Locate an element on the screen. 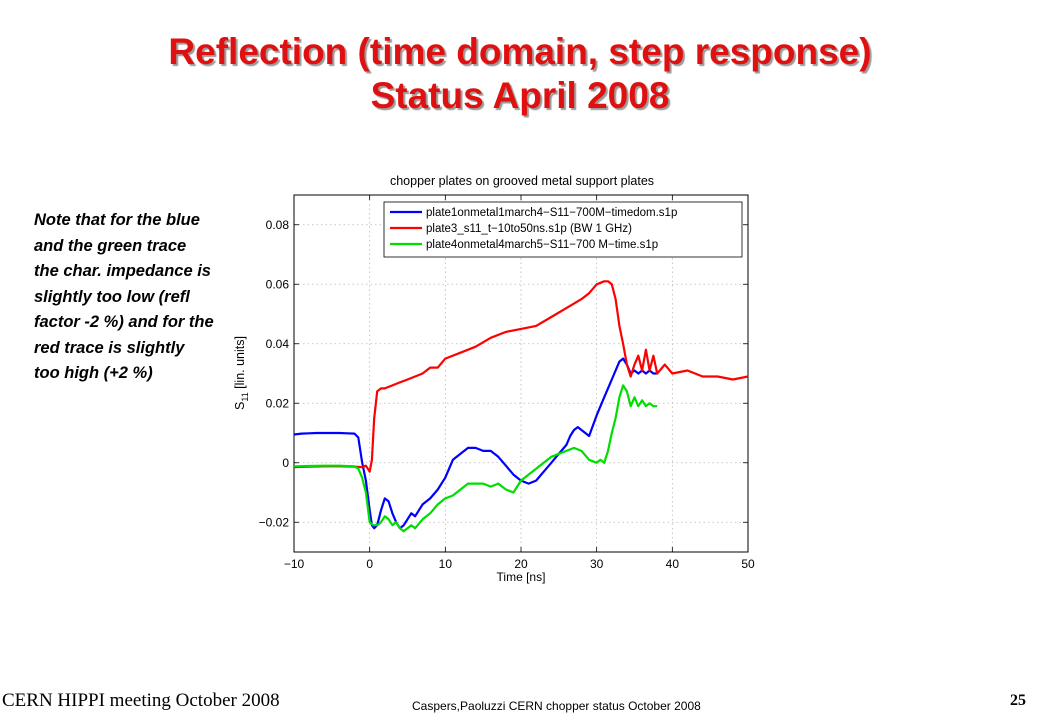 Image resolution: width=1040 pixels, height=720 pixels. x-tick-label: 10 is located at coordinates (446, 564).